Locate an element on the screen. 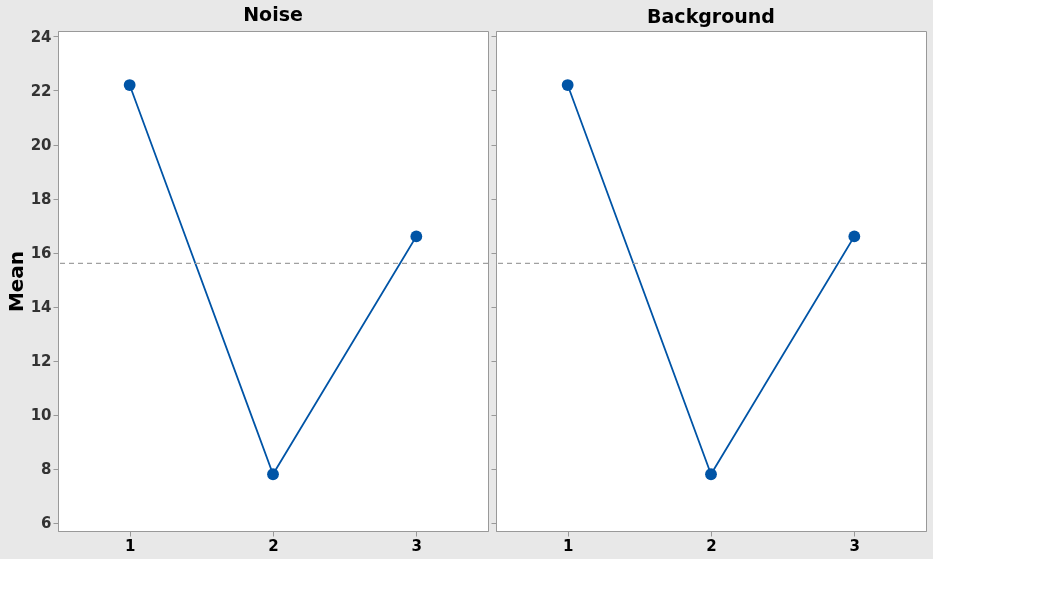 Image resolution: width=1061 pixels, height=609 pixels. chart-title: Noise is located at coordinates (273, 14).